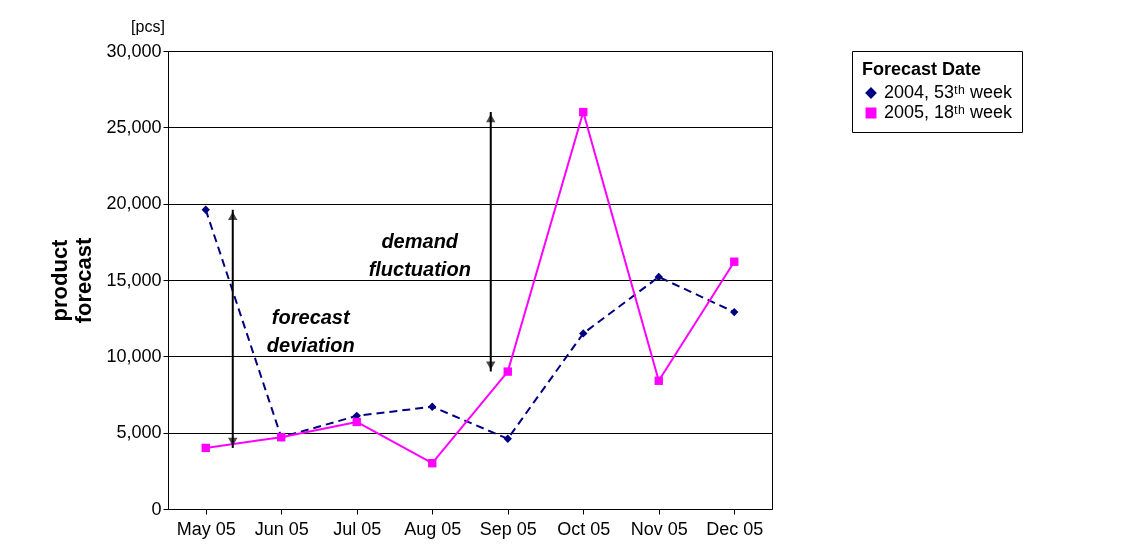 The height and width of the screenshot is (553, 1134). What do you see at coordinates (357, 528) in the screenshot?
I see `x-tick-label: Jul 05` at bounding box center [357, 528].